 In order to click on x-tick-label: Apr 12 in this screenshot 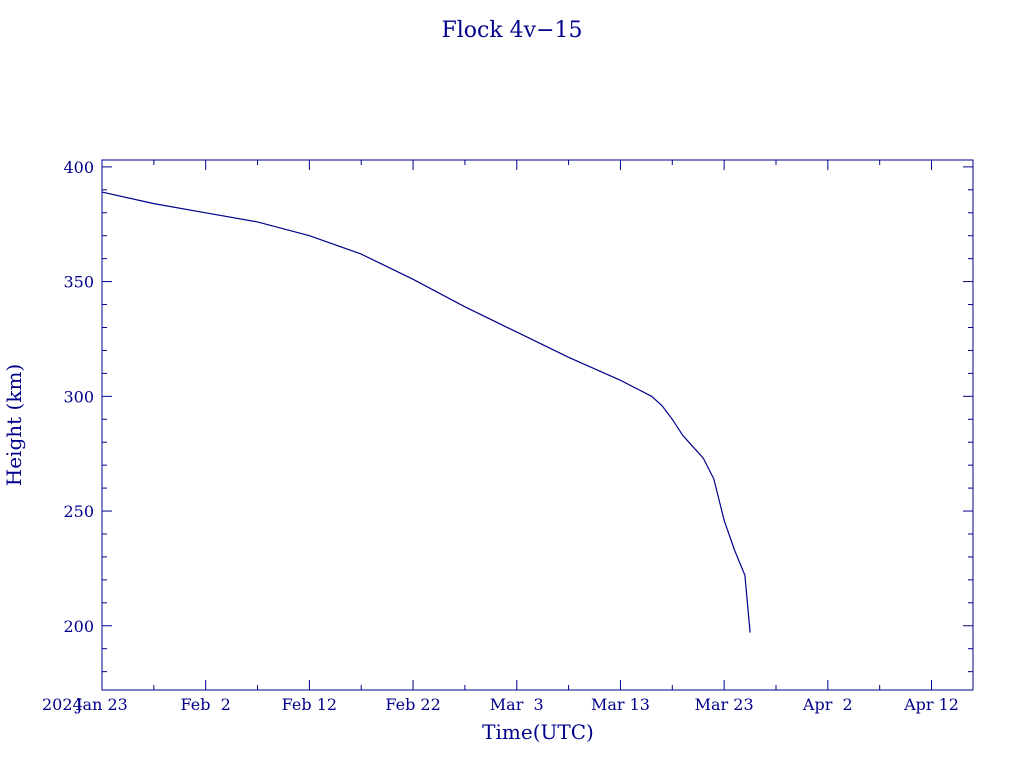, I will do `click(931, 704)`.